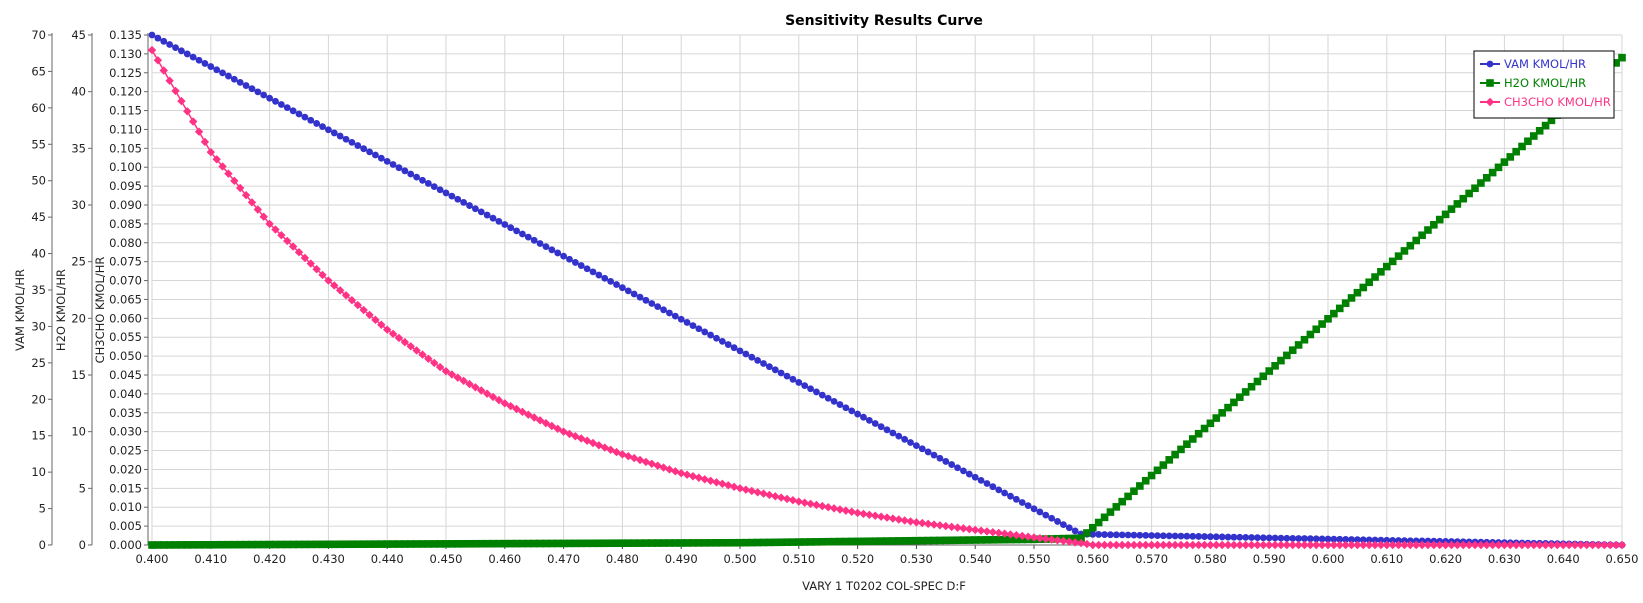  What do you see at coordinates (884, 586) in the screenshot?
I see `x-axis-label: VARY 1 T0202 COL-SPEC D:F` at bounding box center [884, 586].